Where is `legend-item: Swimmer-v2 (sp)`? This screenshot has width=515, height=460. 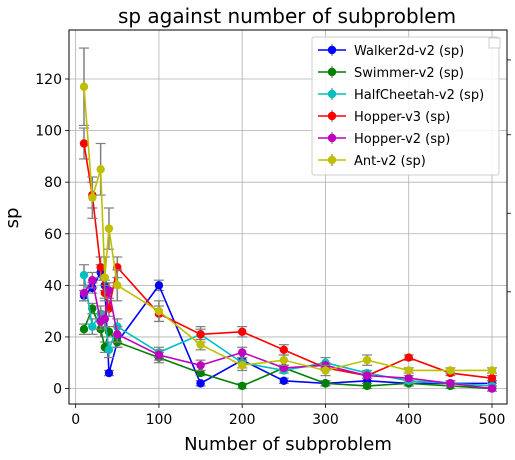 legend-item: Swimmer-v2 (sp) is located at coordinates (391, 73).